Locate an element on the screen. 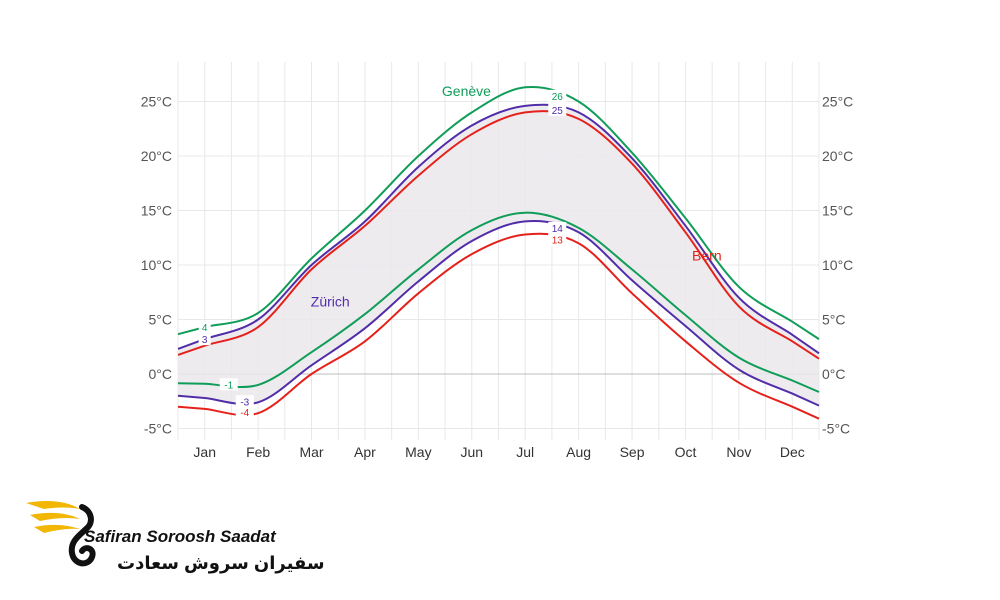 The image size is (1000, 600). logo-text-en: Safiran Soroosh Saadat is located at coordinates (180, 536).